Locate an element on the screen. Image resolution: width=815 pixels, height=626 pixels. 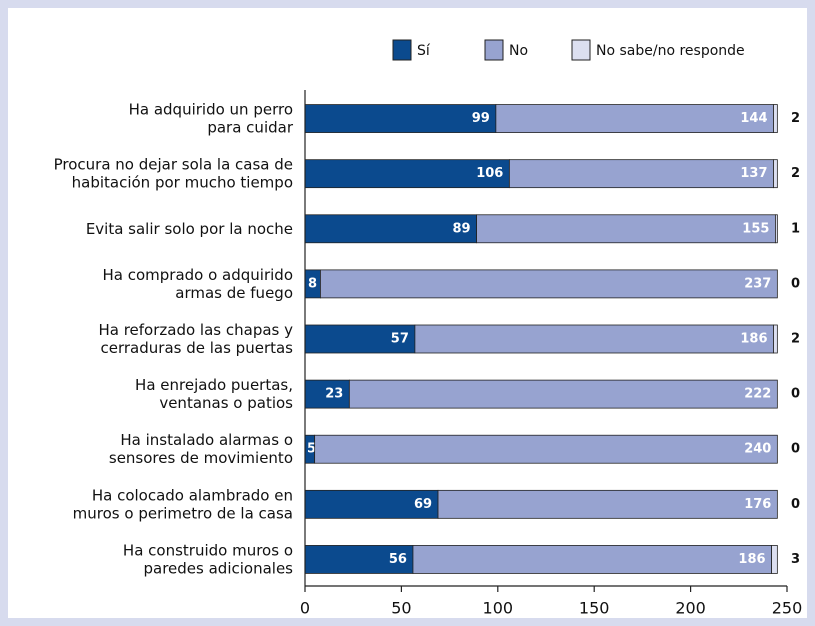
value-label: 155 is located at coordinates (755, 228).